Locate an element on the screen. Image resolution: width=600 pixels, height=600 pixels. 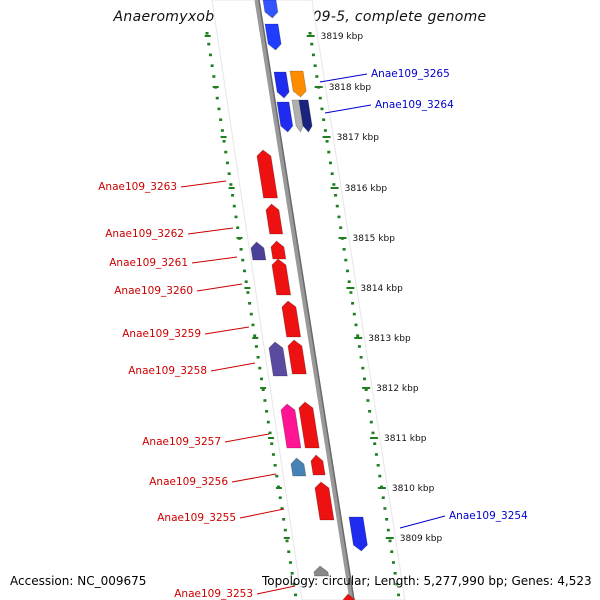
ruler-tick-label: 3812 kbp is located at coordinates (397, 389).